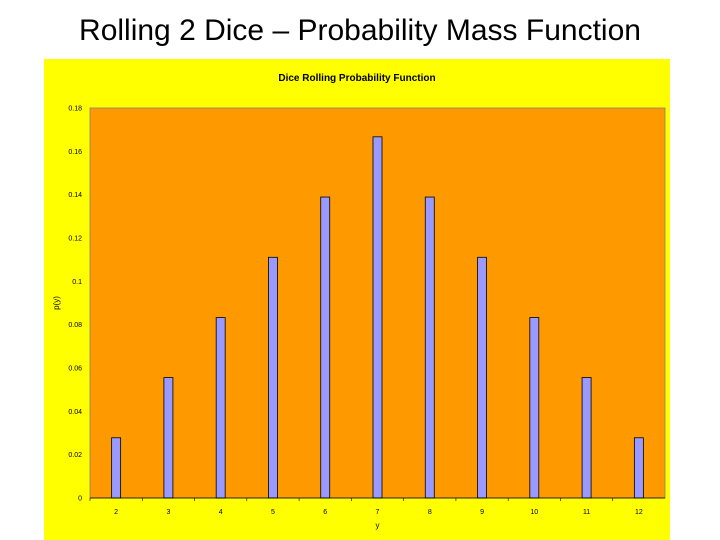 This screenshot has height=540, width=720. What do you see at coordinates (378, 525) in the screenshot?
I see `x-axis-title: y` at bounding box center [378, 525].